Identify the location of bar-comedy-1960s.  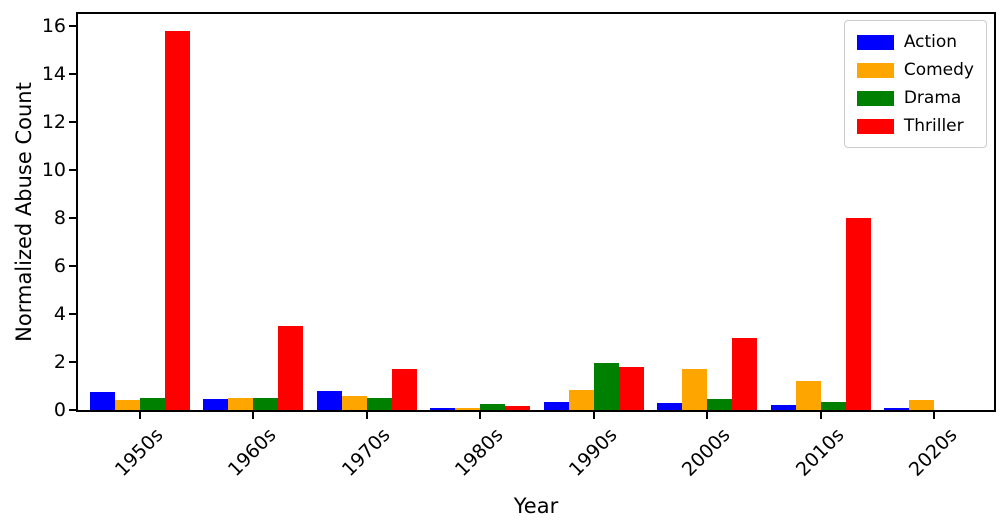
(241, 404).